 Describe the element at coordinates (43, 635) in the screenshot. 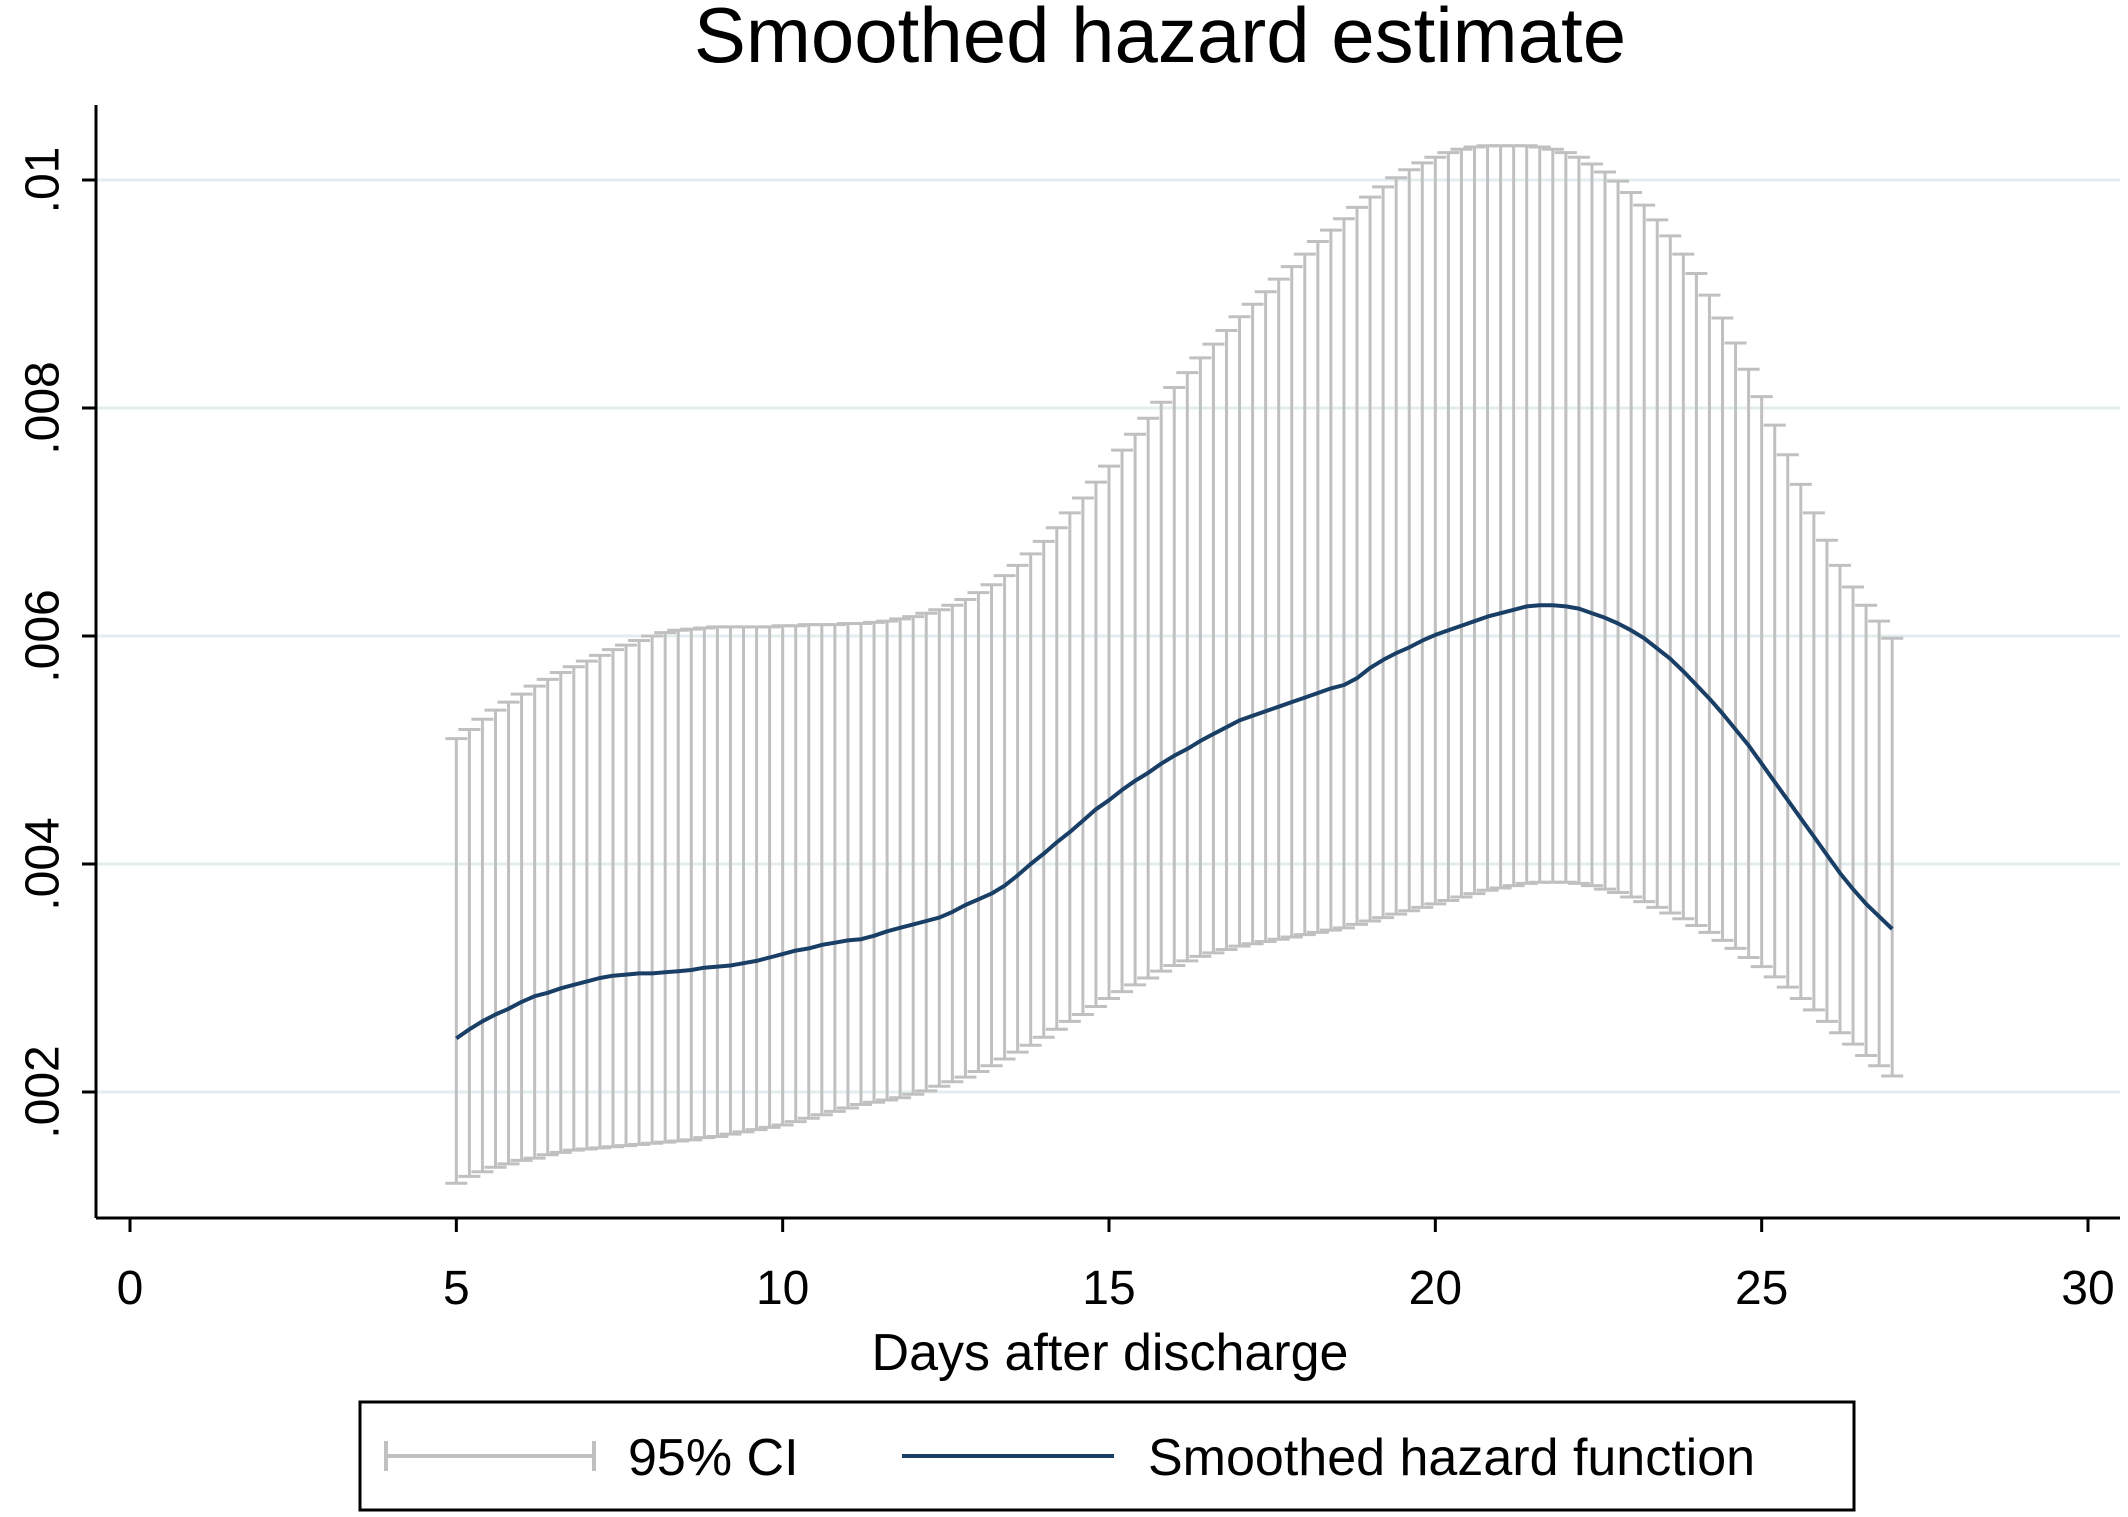

I see `y-tick-label-2: .006` at that location.